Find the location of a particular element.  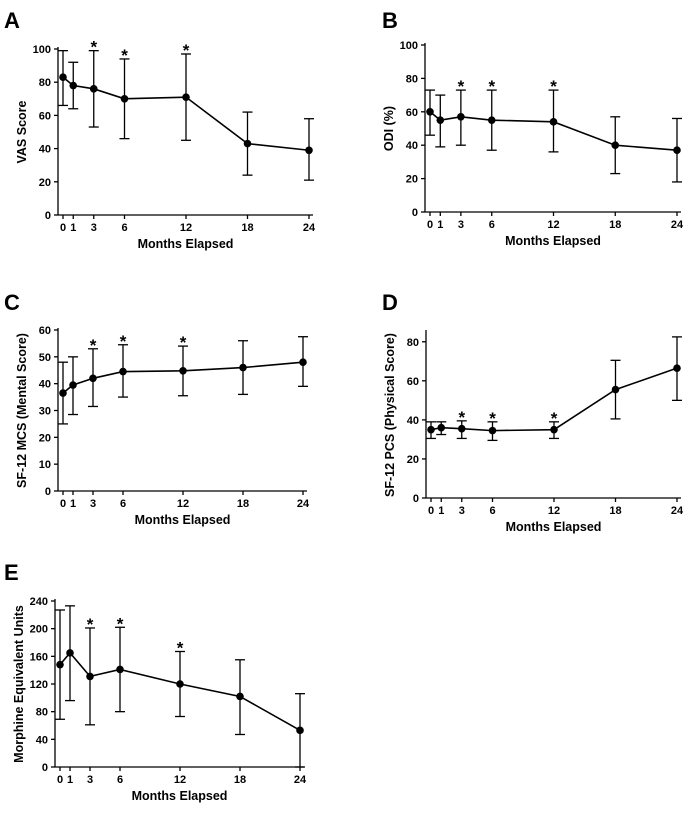

y-axis-title: SF-12 MCS (Mental Score) is located at coordinates (22, 410).